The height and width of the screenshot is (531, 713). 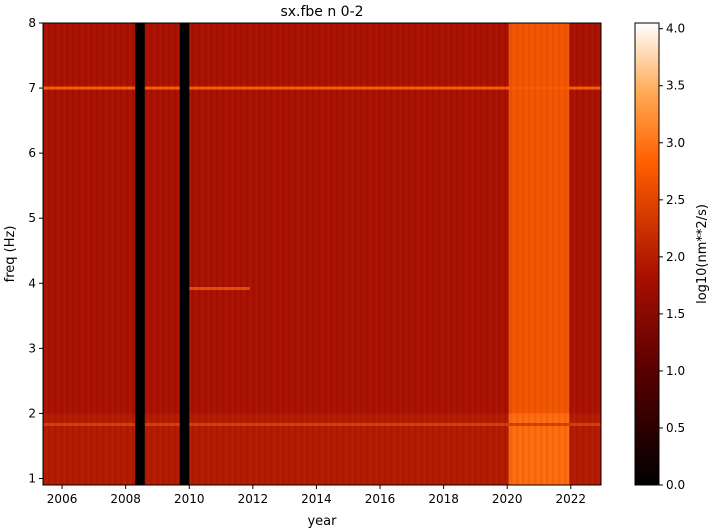 What do you see at coordinates (675, 371) in the screenshot?
I see `colorbar-tick-label: 1.0` at bounding box center [675, 371].